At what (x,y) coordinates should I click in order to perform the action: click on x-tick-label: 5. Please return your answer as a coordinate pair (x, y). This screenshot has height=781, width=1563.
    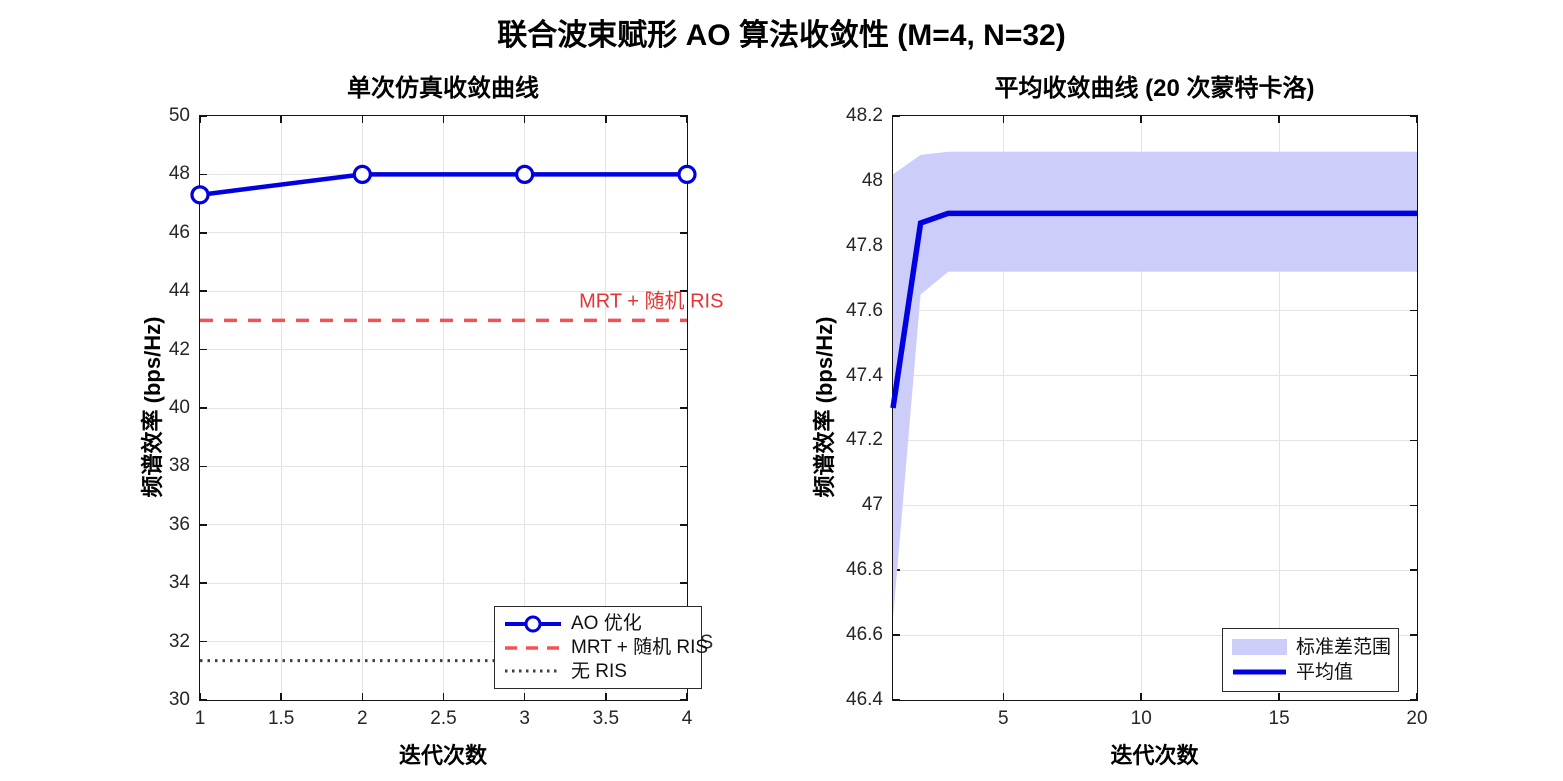
    Looking at the image, I should click on (1003, 718).